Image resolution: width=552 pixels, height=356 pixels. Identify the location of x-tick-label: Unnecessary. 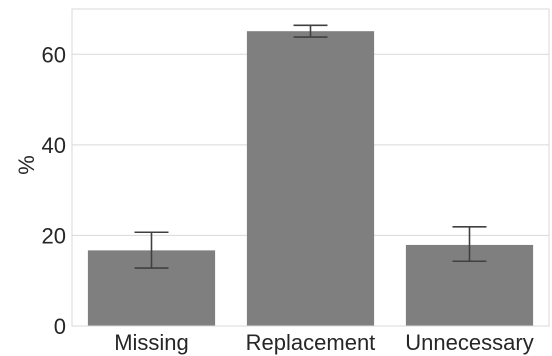
(469, 342).